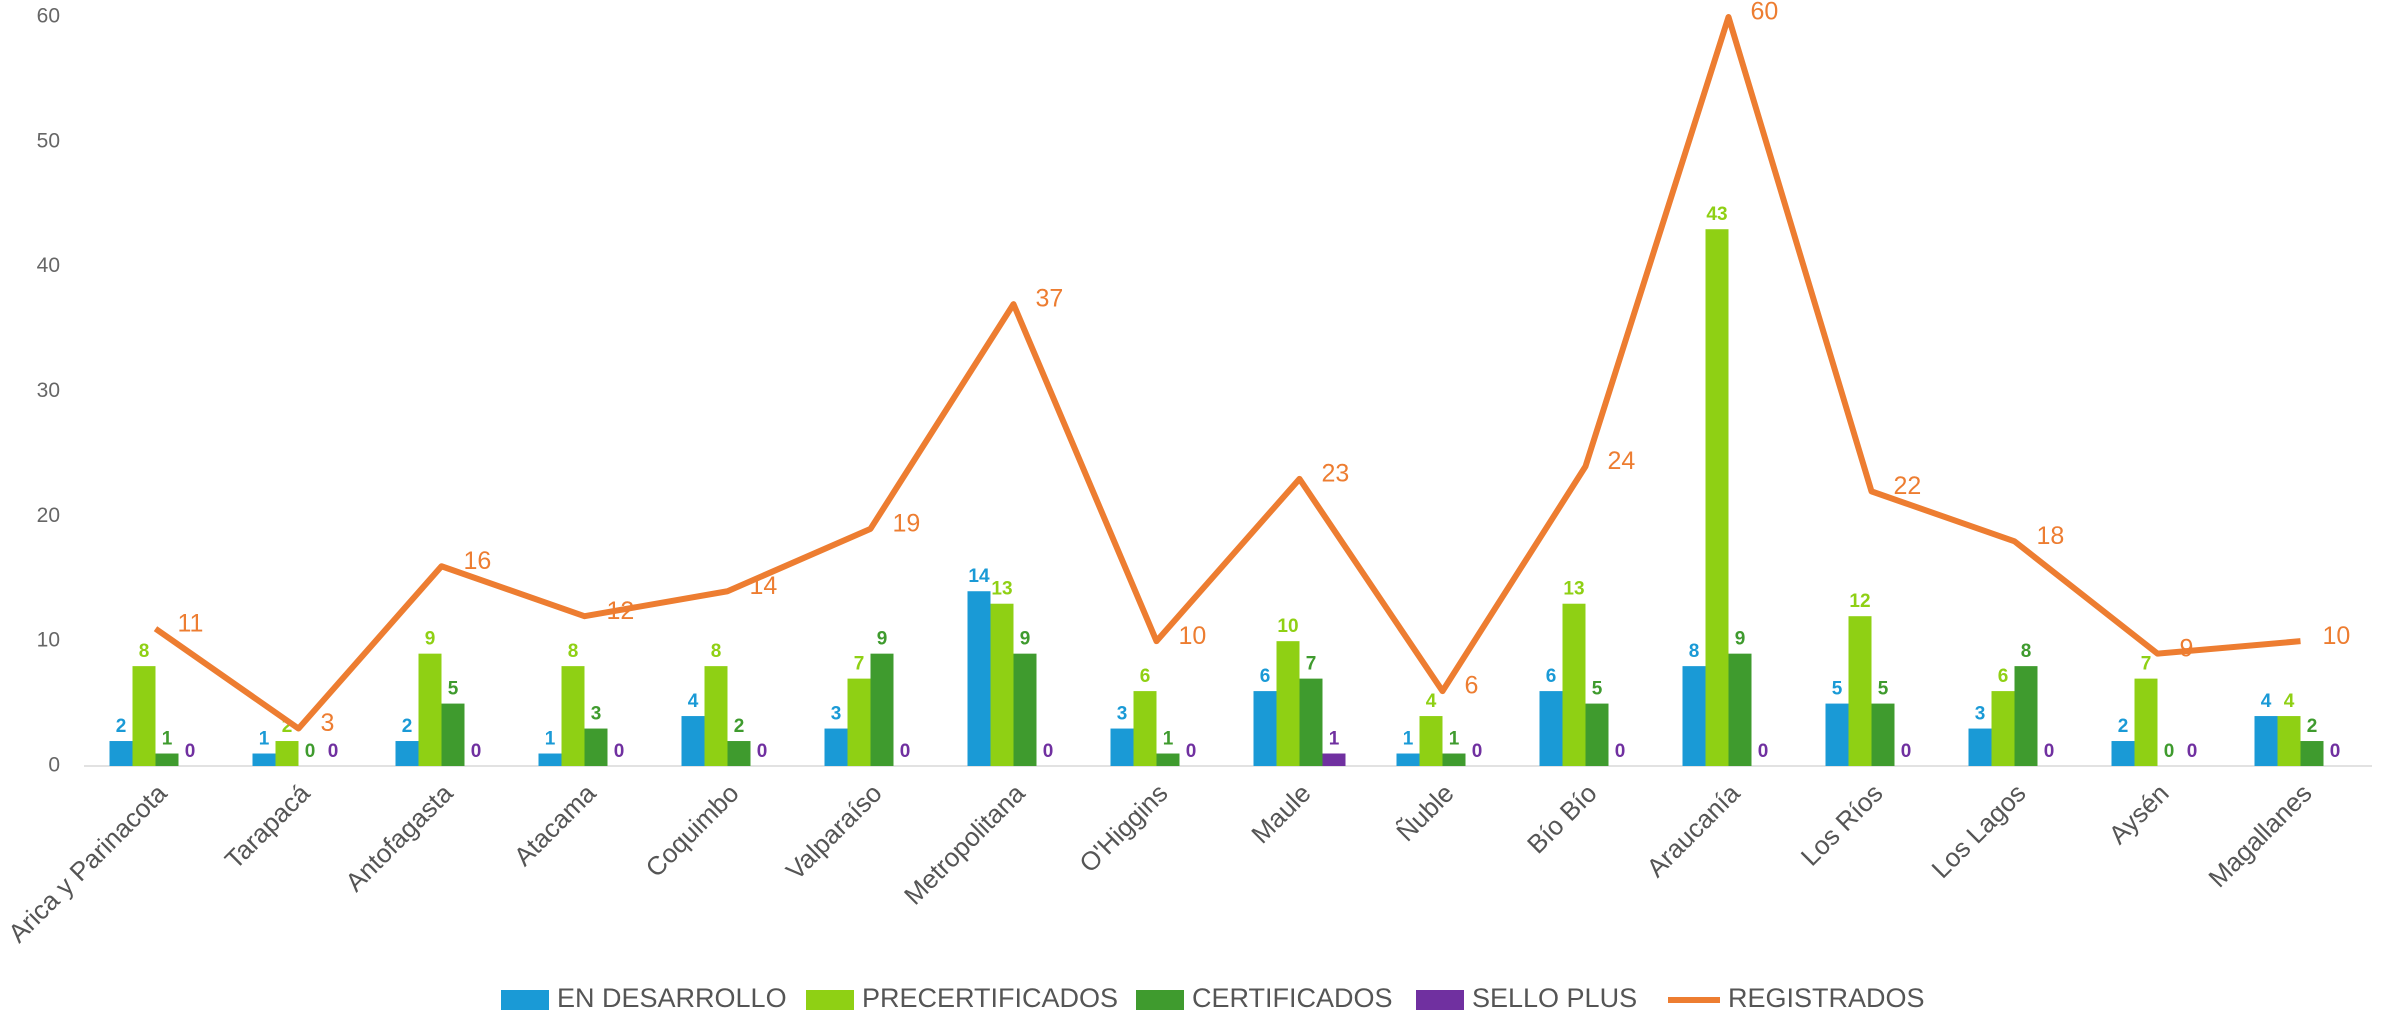 The height and width of the screenshot is (1018, 2382). Describe the element at coordinates (764, 586) in the screenshot. I see `line-label: 14` at that location.